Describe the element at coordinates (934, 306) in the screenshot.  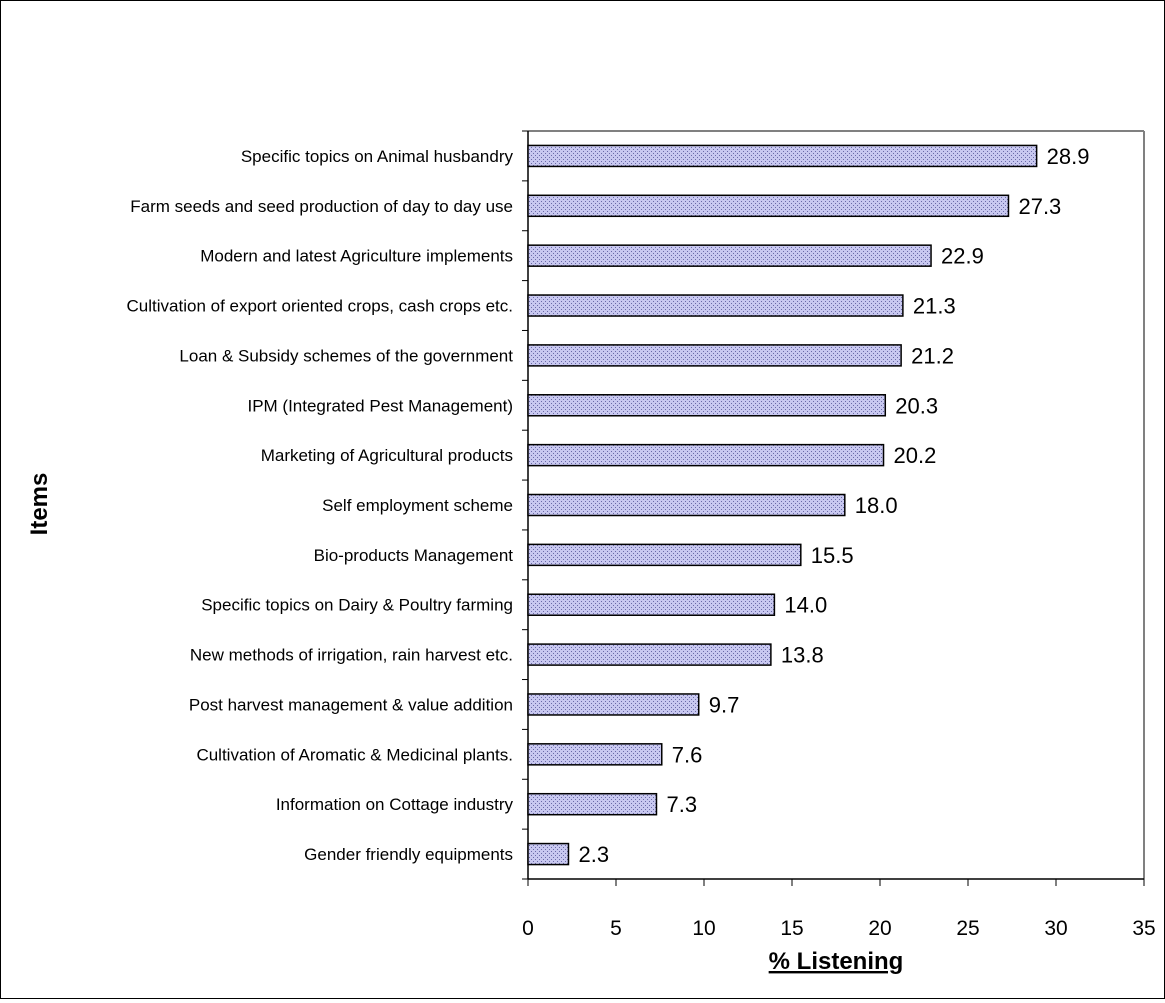
I see `data-label: 21.3` at that location.